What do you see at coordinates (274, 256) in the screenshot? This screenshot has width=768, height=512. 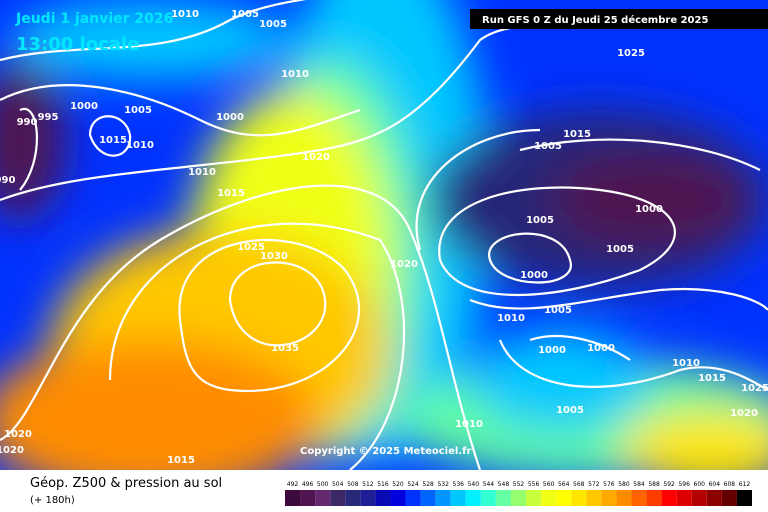 I see `isobar-label: 1030` at bounding box center [274, 256].